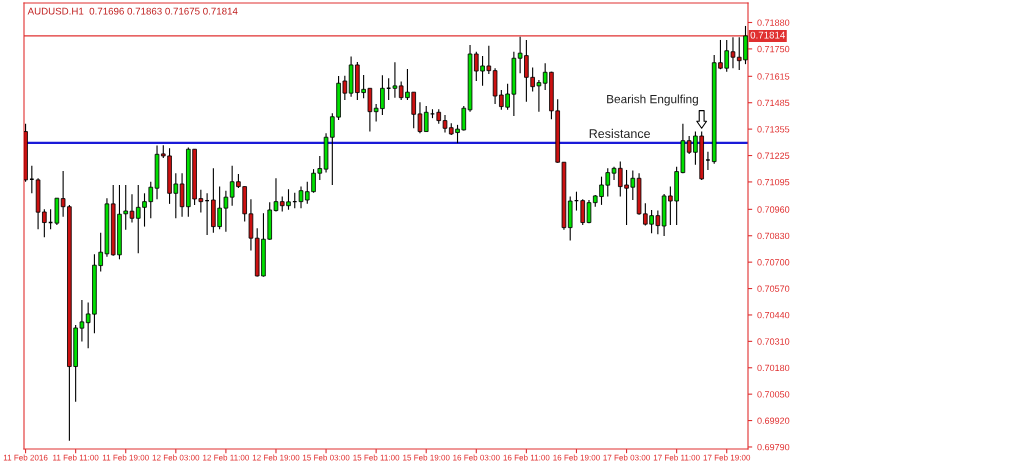  Describe the element at coordinates (25, 457) in the screenshot. I see `x-tick-label: 11 Feb 2016` at that location.